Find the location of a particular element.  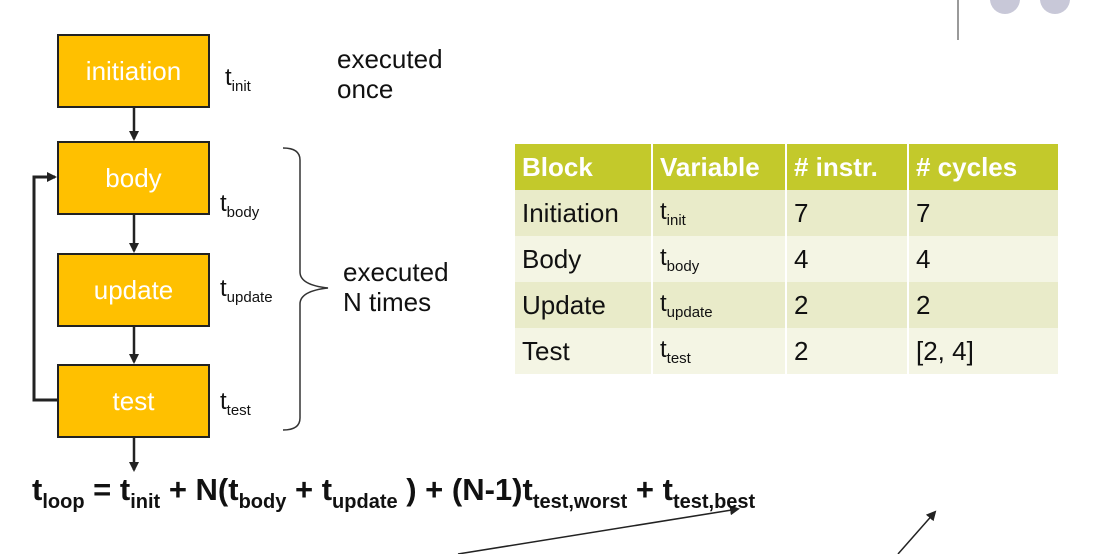

arrow-loop-back is located at coordinates (44, 287).